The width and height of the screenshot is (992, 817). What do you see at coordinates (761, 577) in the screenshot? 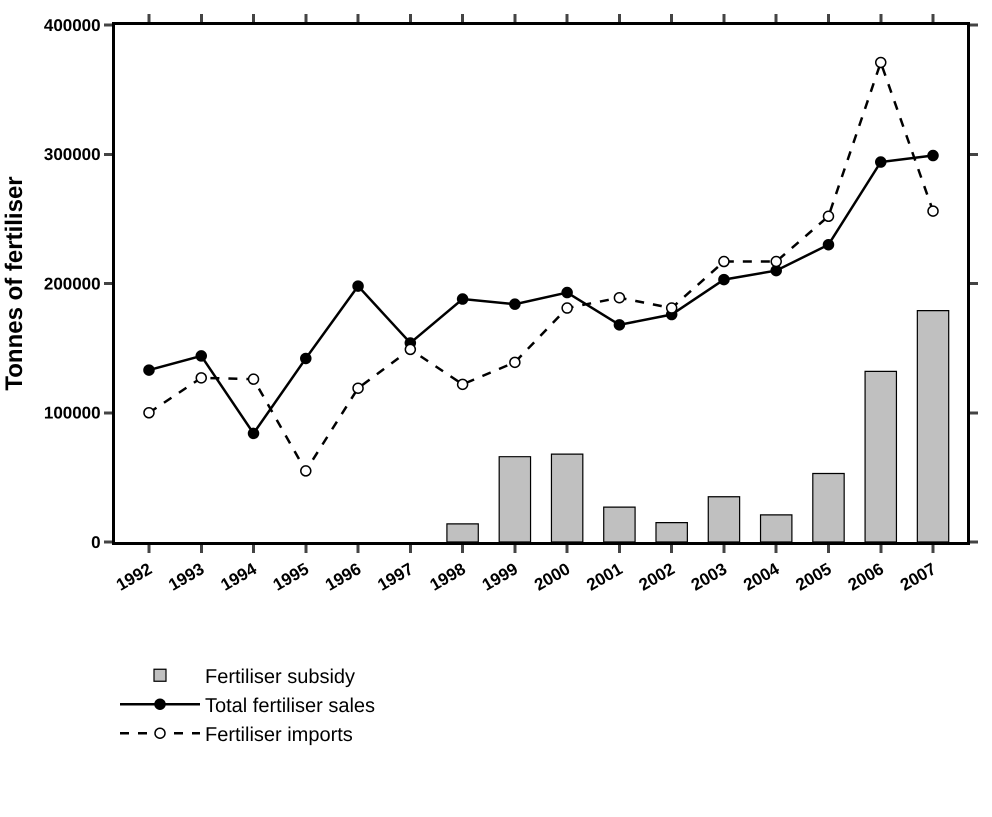
I see `x-tick-label: 2004` at bounding box center [761, 577].